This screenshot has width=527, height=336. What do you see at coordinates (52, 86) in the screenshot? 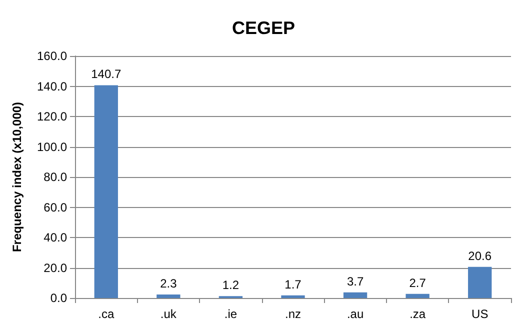
I see `y-tick-label: 140.0` at bounding box center [52, 86].